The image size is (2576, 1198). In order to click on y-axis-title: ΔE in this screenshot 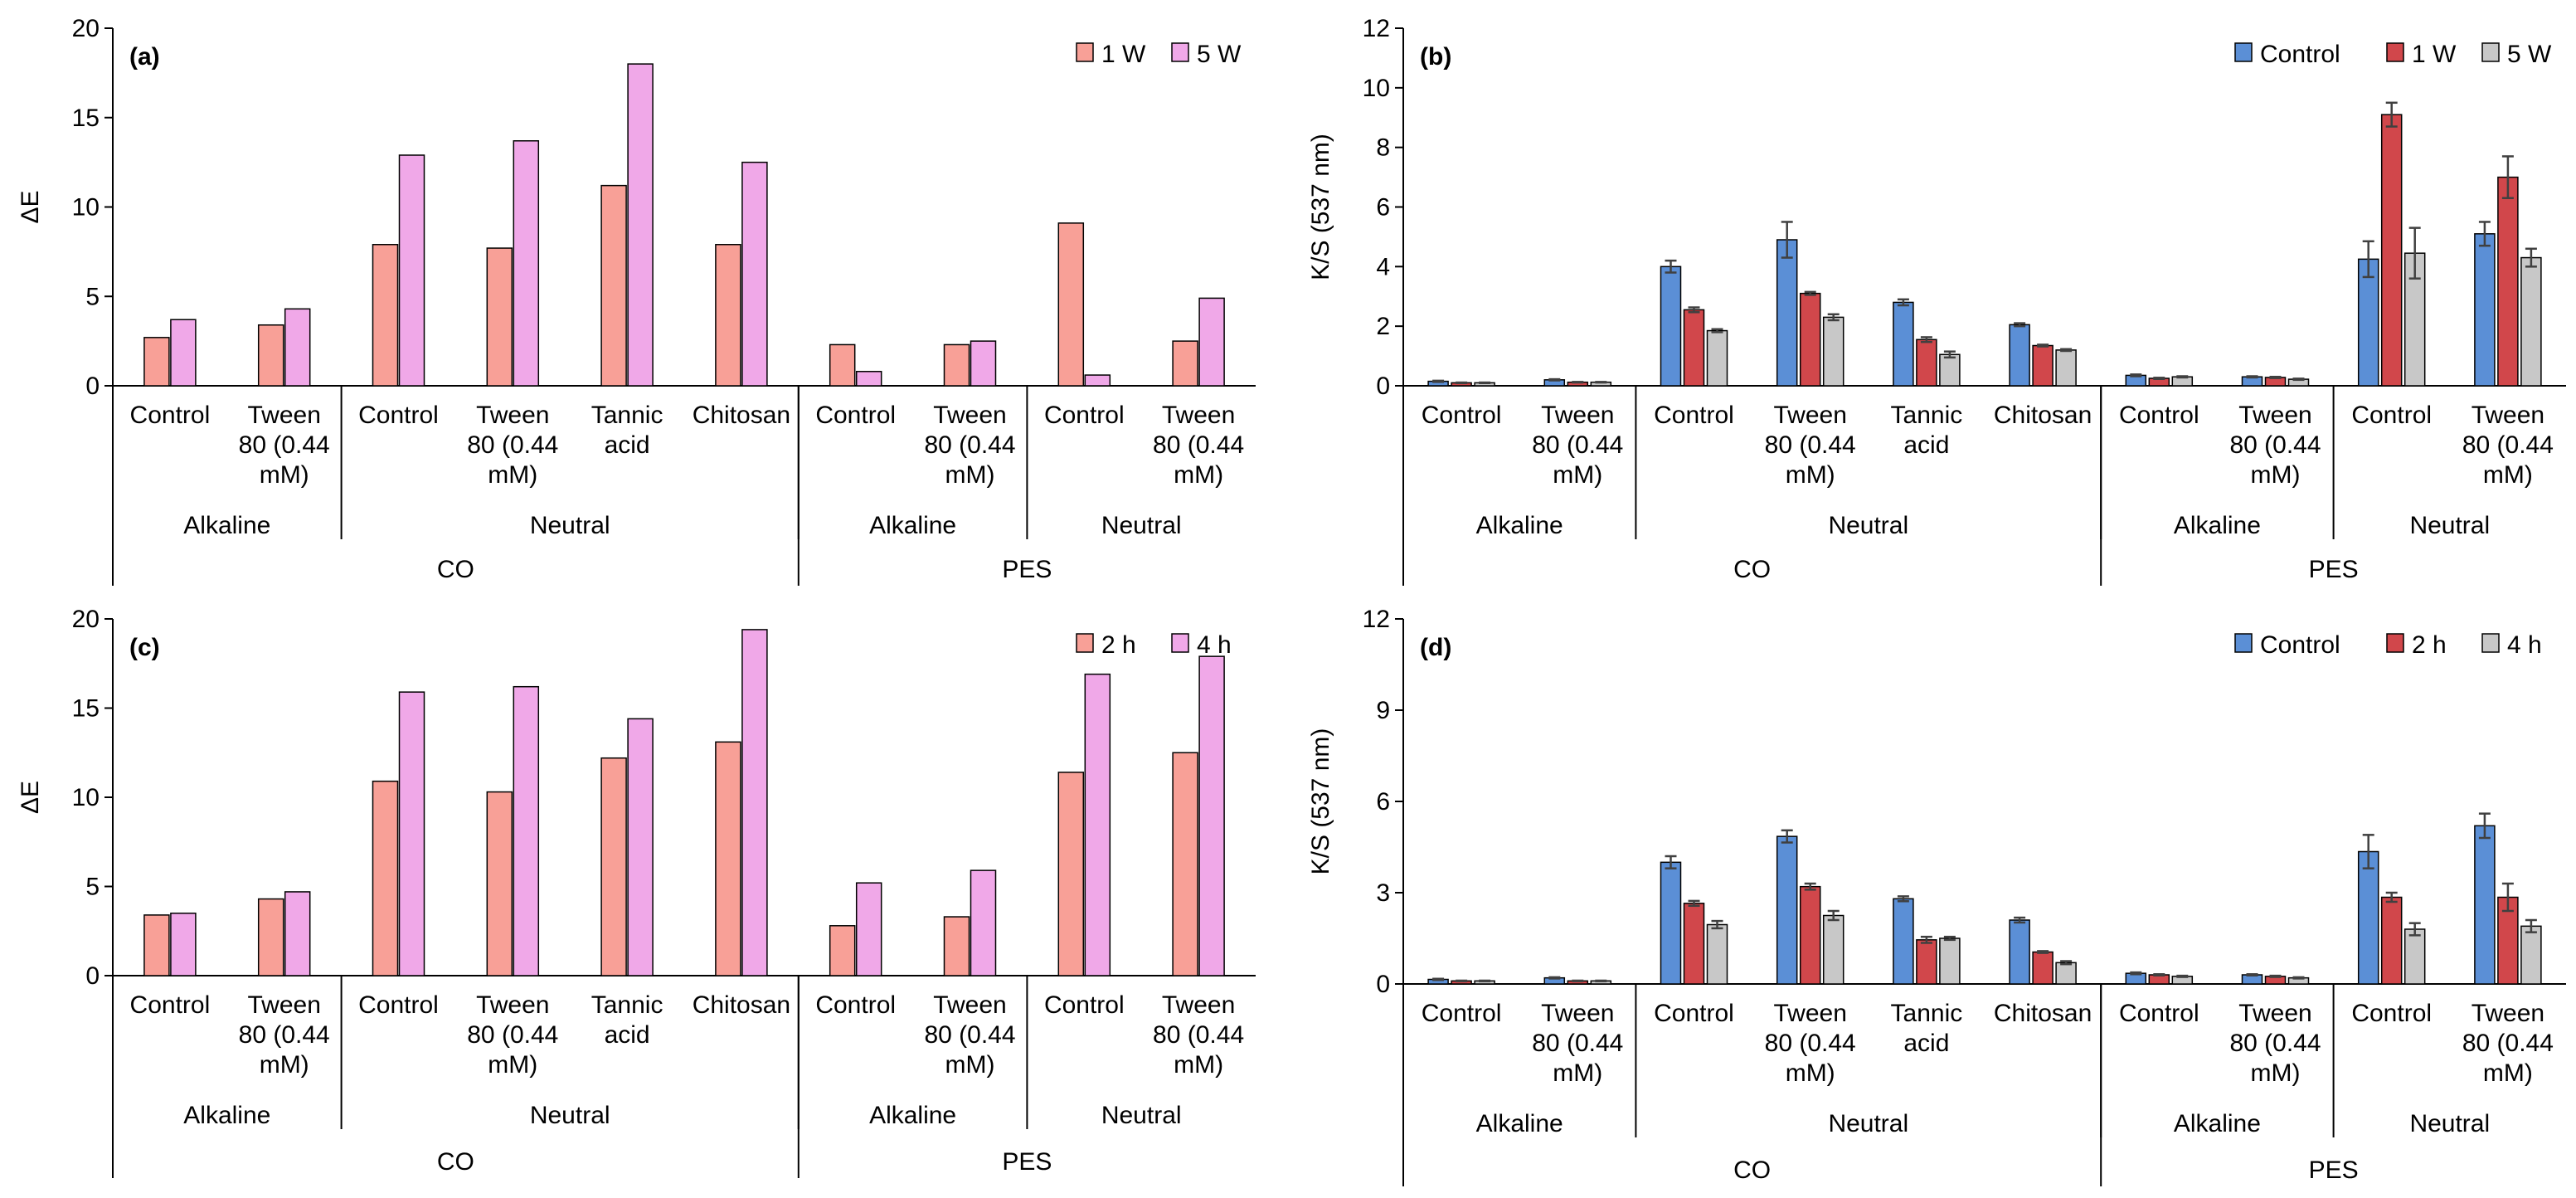, I will do `click(31, 206)`.